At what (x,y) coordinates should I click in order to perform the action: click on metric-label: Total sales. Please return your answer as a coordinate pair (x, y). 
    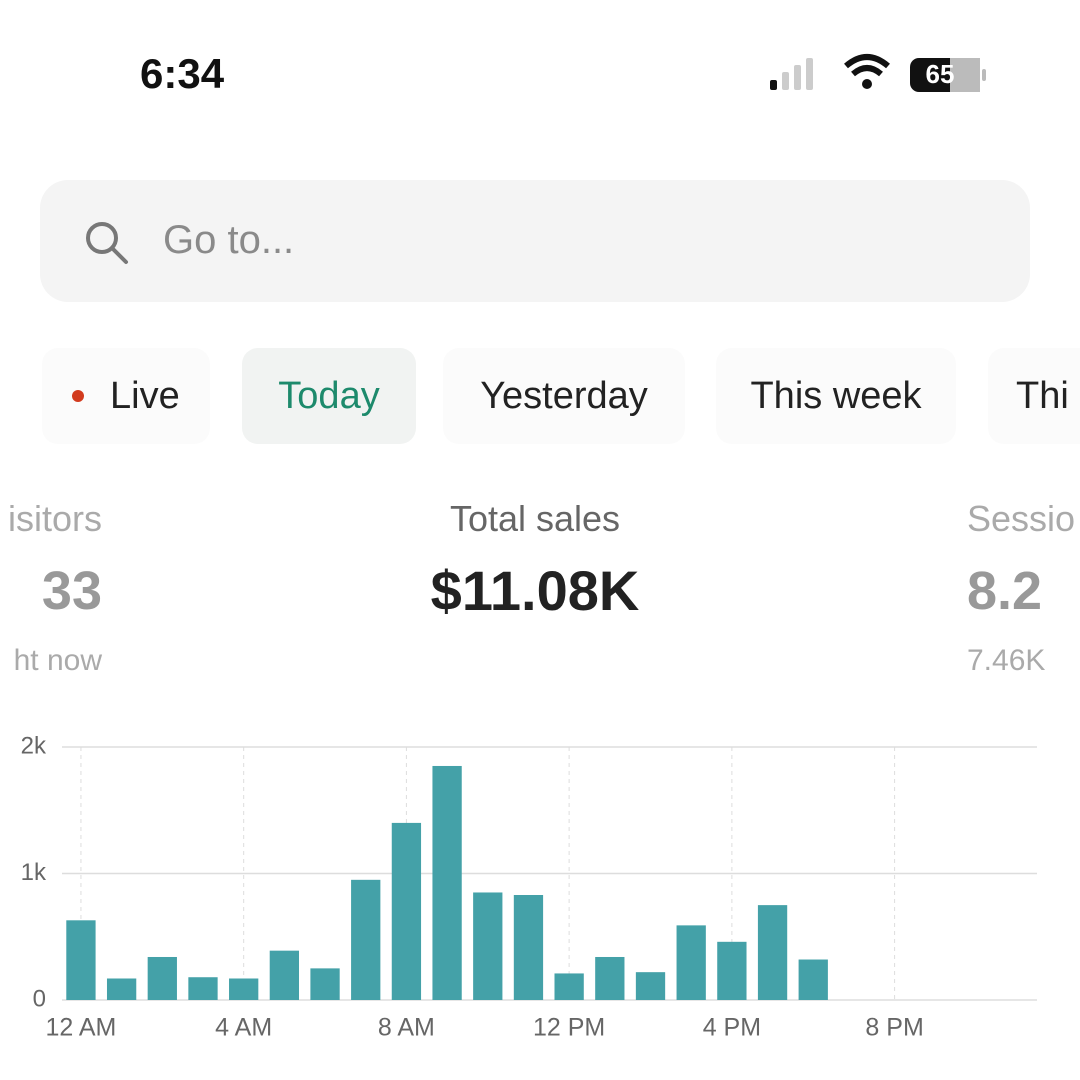
    Looking at the image, I should click on (535, 518).